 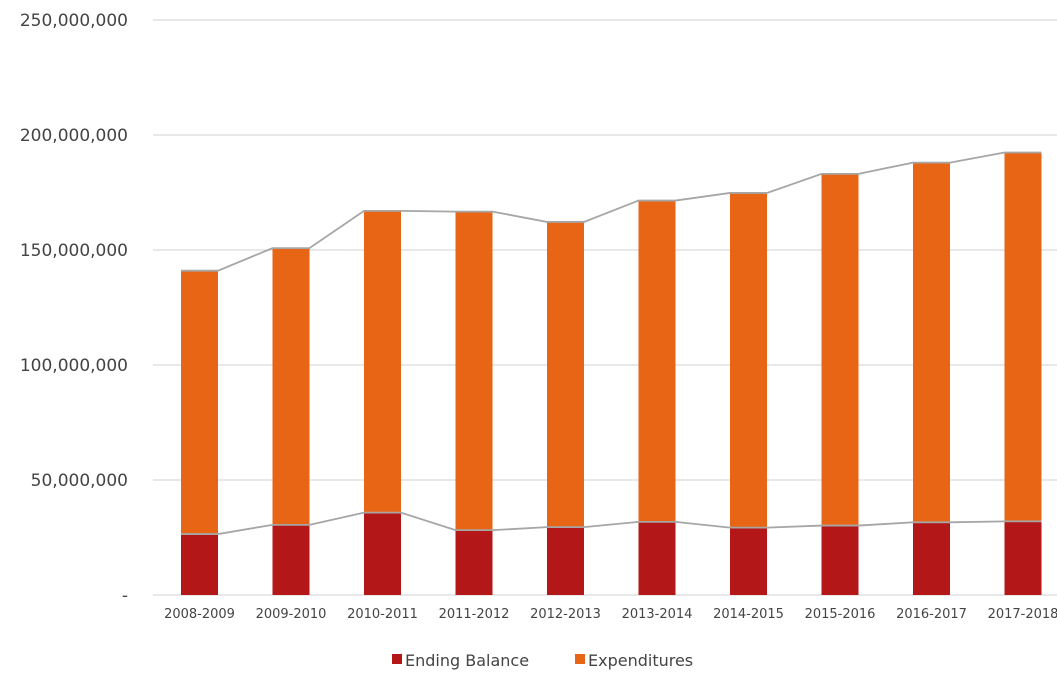 I want to click on legend: Ending Balance Expenditures, so click(x=542, y=660).